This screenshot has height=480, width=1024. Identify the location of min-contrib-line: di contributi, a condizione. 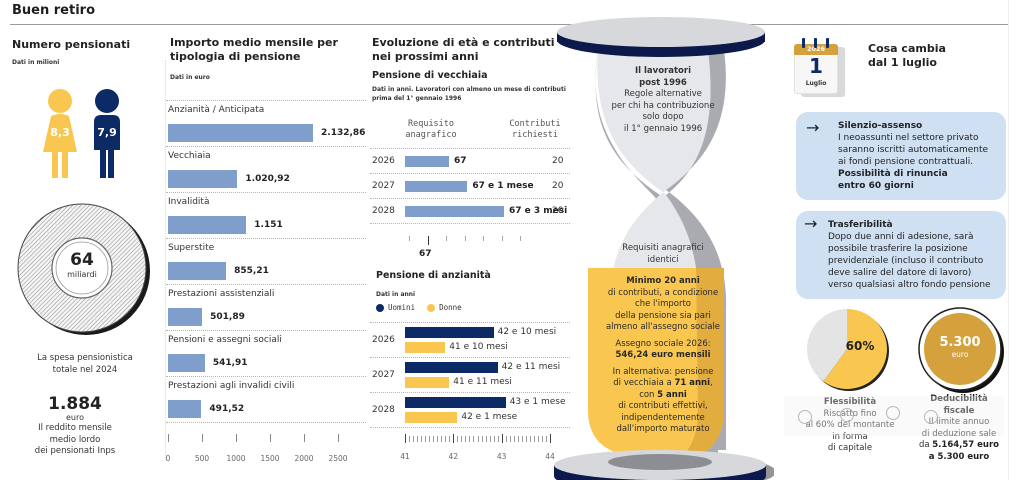
(663, 292).